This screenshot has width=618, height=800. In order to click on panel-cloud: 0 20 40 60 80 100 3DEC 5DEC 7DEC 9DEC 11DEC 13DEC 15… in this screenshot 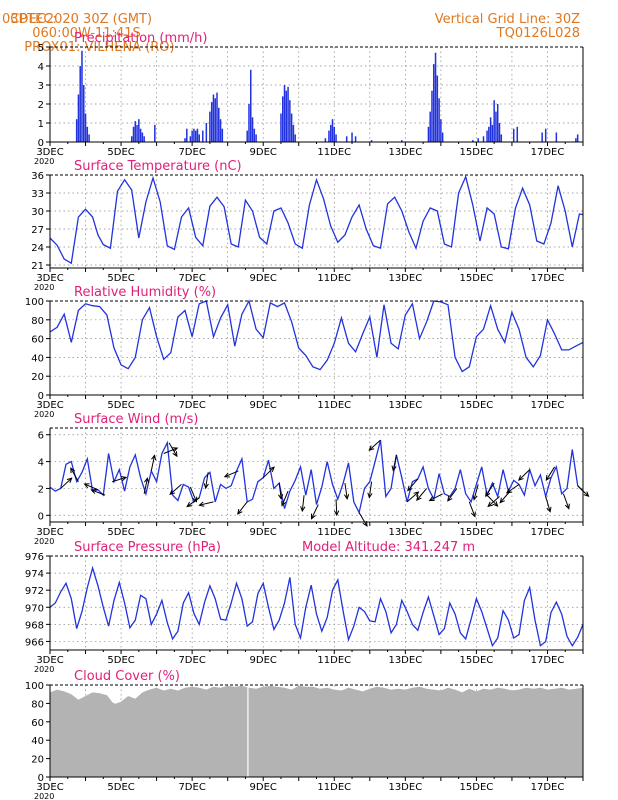, I will do `click(304, 734)`.